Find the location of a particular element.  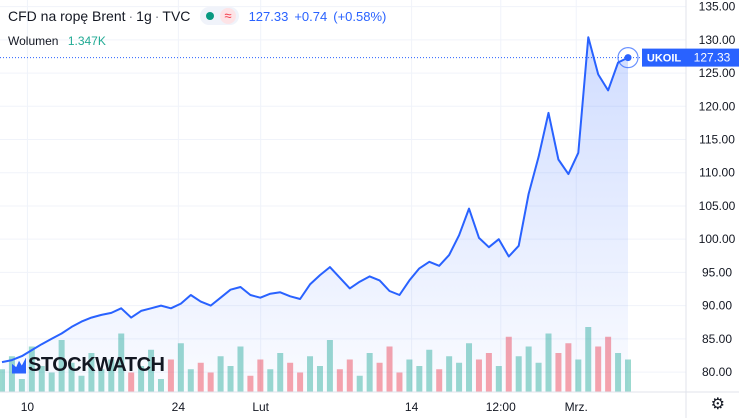

last-point-ring is located at coordinates (628, 58).